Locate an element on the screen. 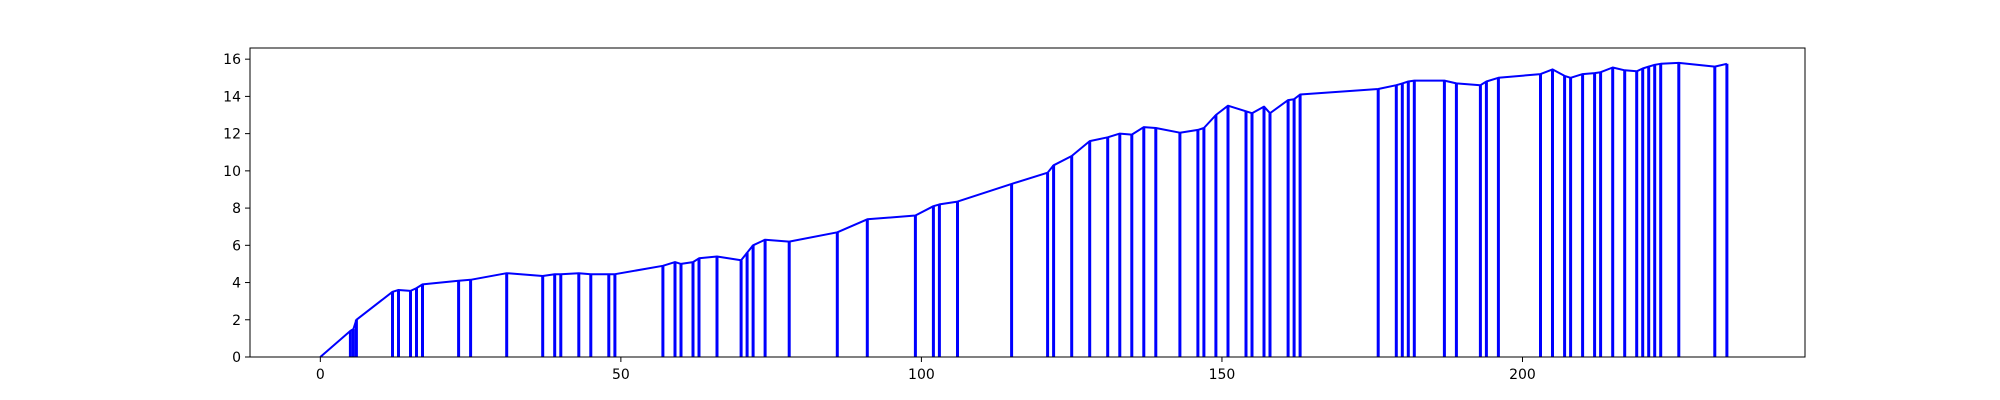 This screenshot has width=2000, height=400. y-tick-label: 2 is located at coordinates (236, 321).